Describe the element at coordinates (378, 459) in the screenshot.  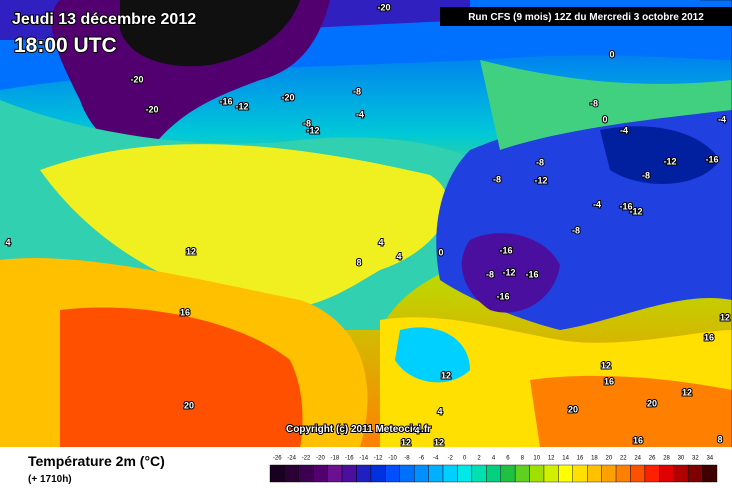
I see `colorbar-tick-label: -12` at that location.